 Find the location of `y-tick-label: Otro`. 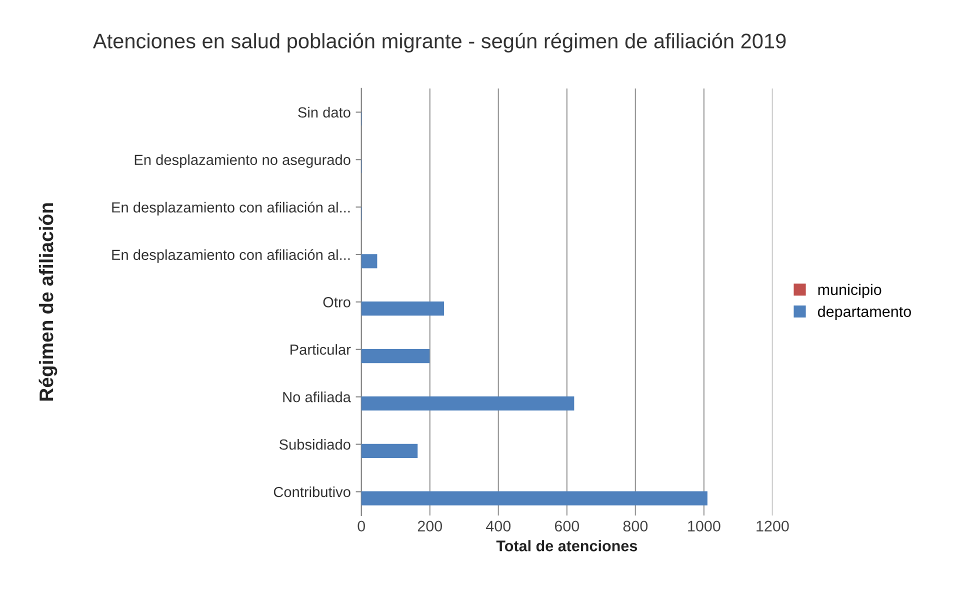

y-tick-label: Otro is located at coordinates (336, 302).